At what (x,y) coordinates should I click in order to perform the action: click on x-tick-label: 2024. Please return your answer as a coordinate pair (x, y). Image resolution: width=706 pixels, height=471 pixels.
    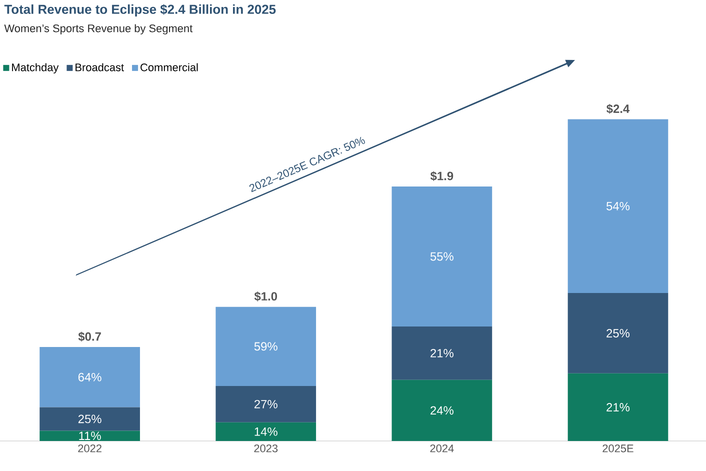
    Looking at the image, I should click on (442, 448).